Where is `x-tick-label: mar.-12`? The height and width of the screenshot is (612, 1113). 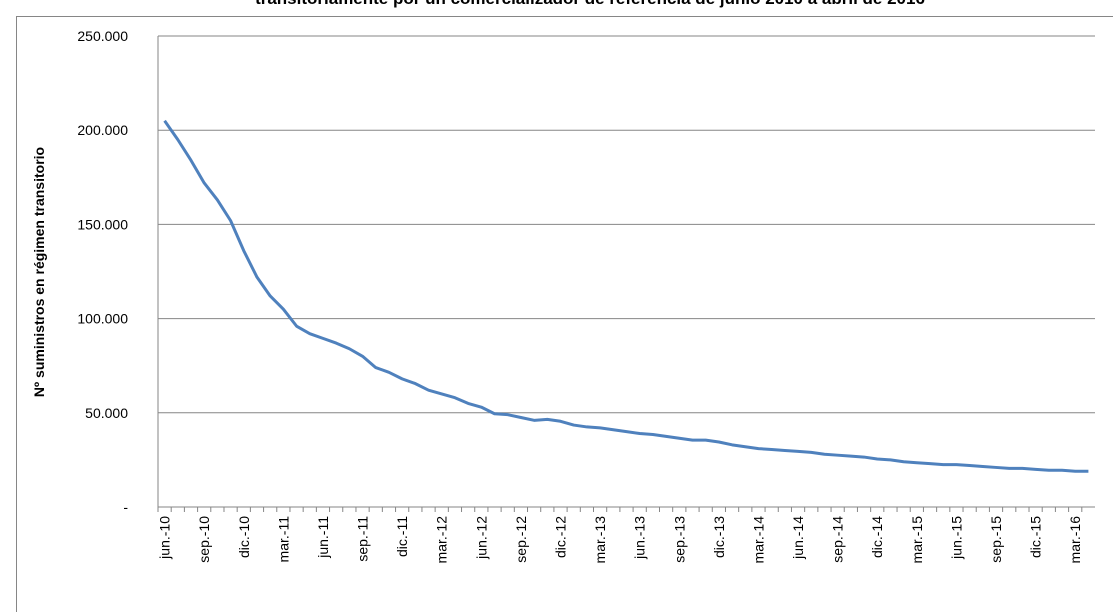
x-tick-label: mar.-12 is located at coordinates (442, 540).